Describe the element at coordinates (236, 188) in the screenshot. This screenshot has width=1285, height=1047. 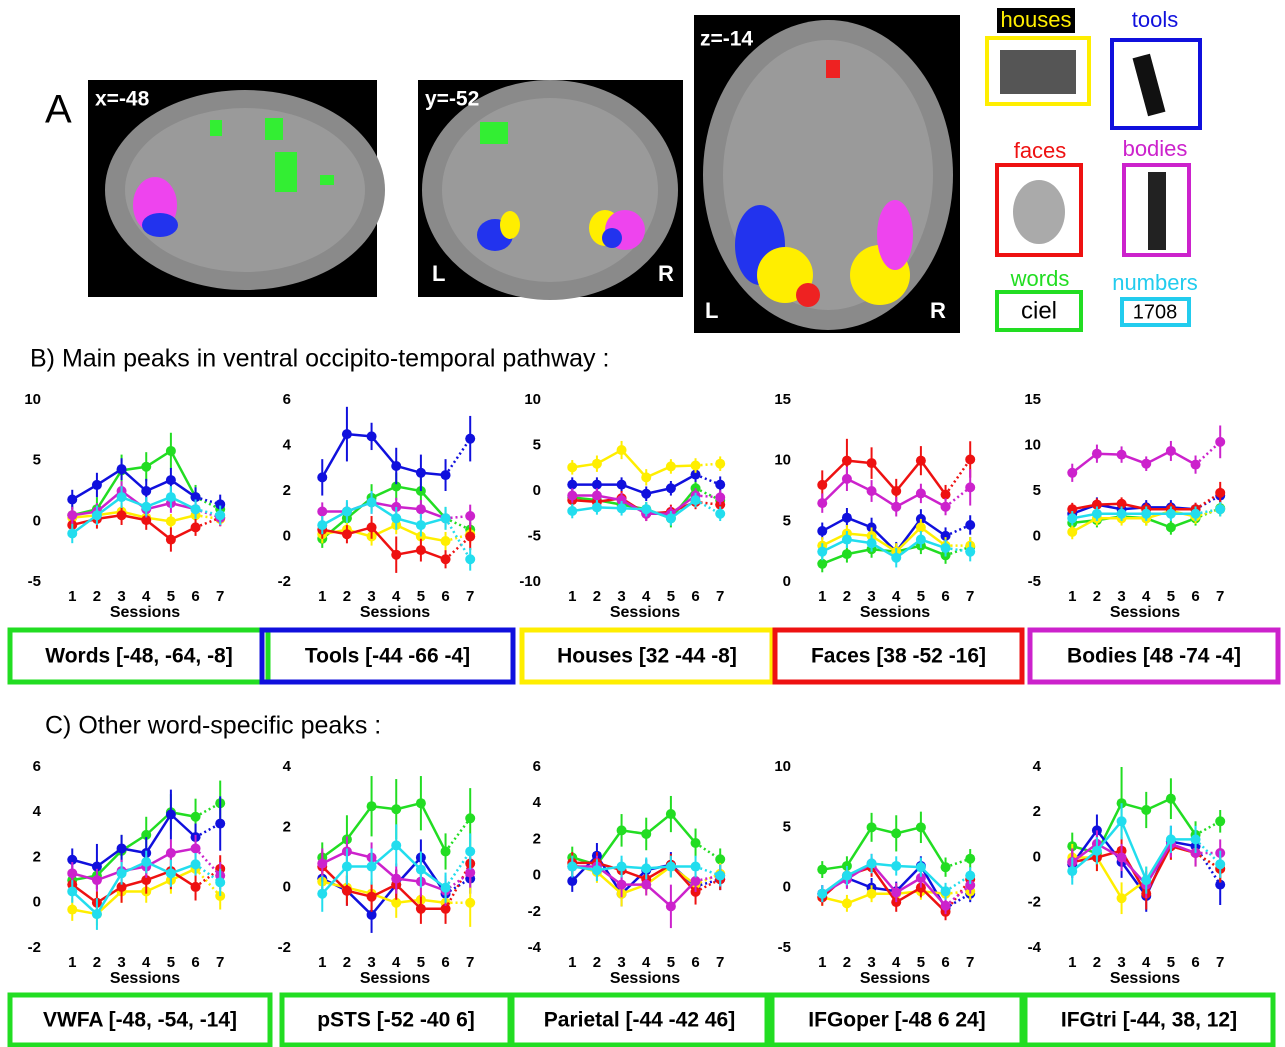
I see `brain-sagittal` at that location.